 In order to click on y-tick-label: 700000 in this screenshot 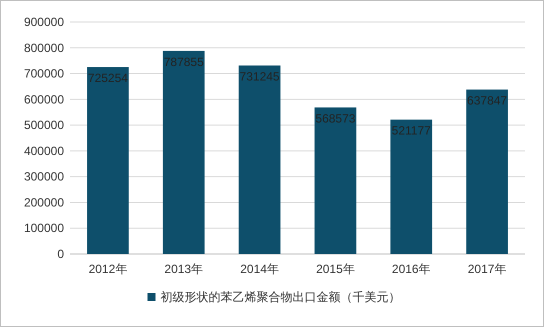, I will do `click(44, 73)`.